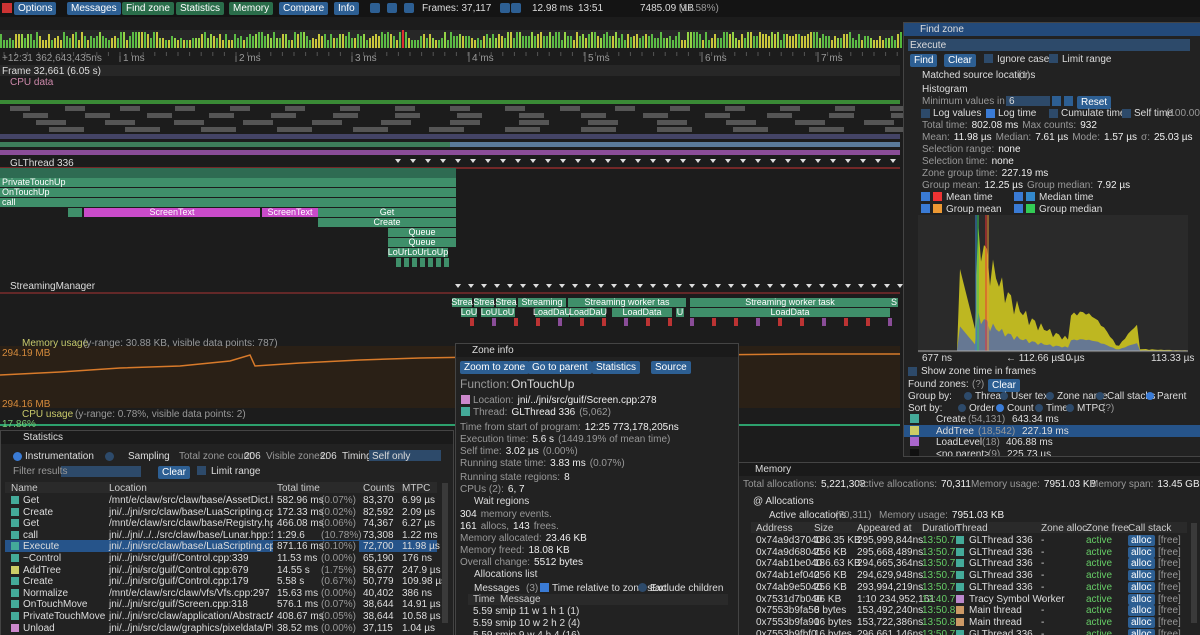 The image size is (1200, 635). Describe the element at coordinates (346, 8) in the screenshot. I see `toolbar-button: Info` at that location.